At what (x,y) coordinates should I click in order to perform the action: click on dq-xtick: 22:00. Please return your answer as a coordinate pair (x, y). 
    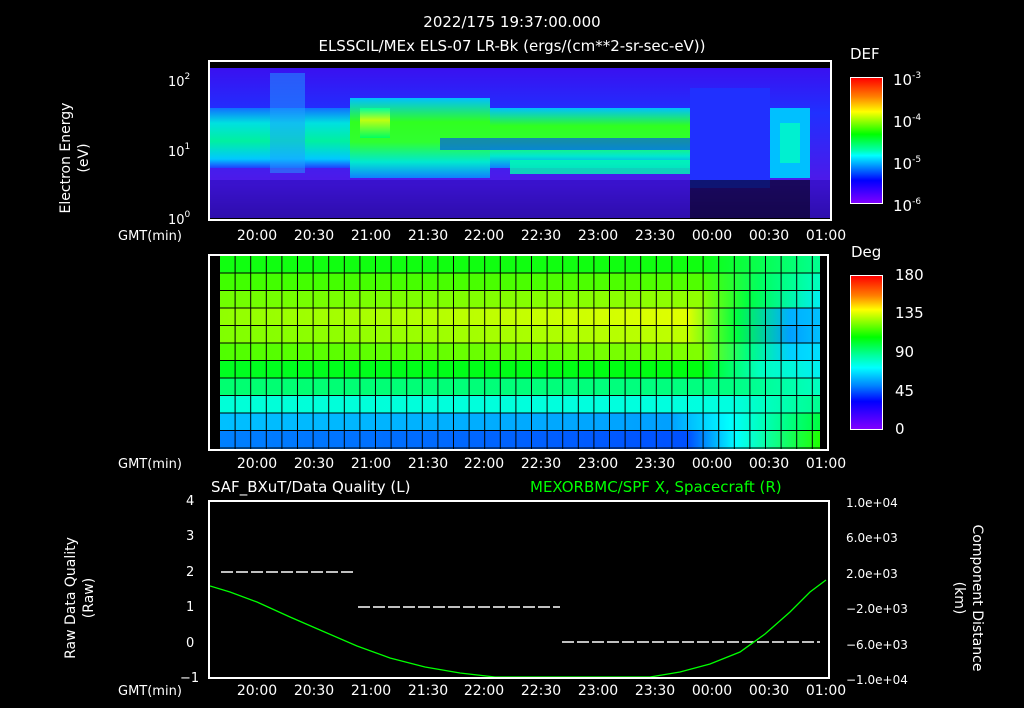
    Looking at the image, I should click on (484, 691).